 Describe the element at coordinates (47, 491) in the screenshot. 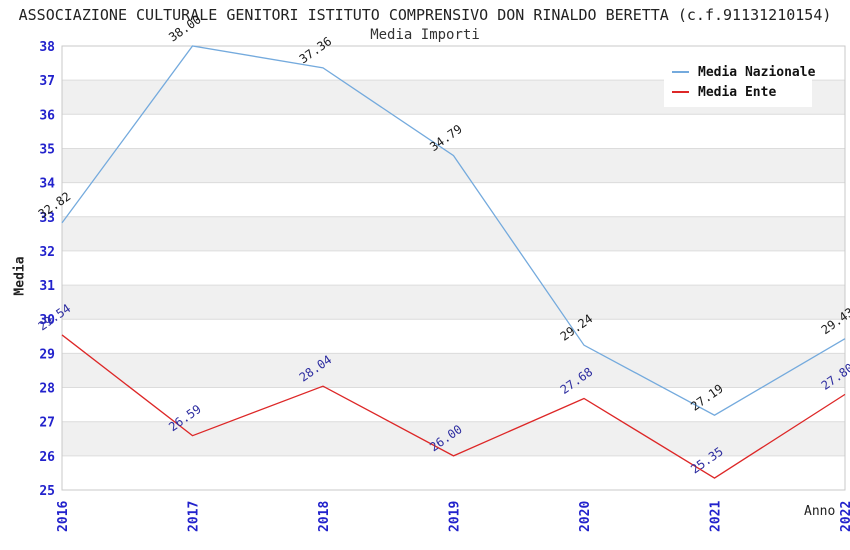

I see `y-tick-label: 25` at that location.